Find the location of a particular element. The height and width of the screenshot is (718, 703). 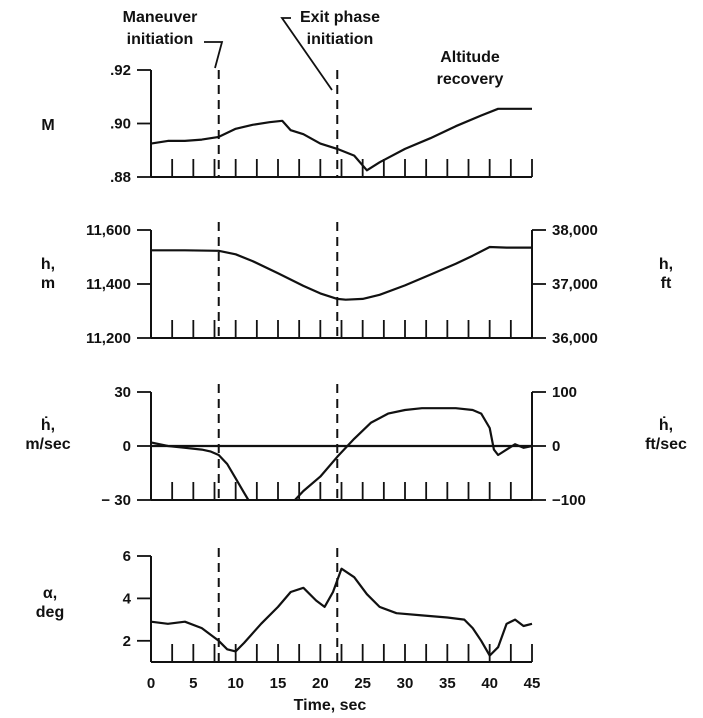

rate-right-y-tick-label: 100 is located at coordinates (564, 392).